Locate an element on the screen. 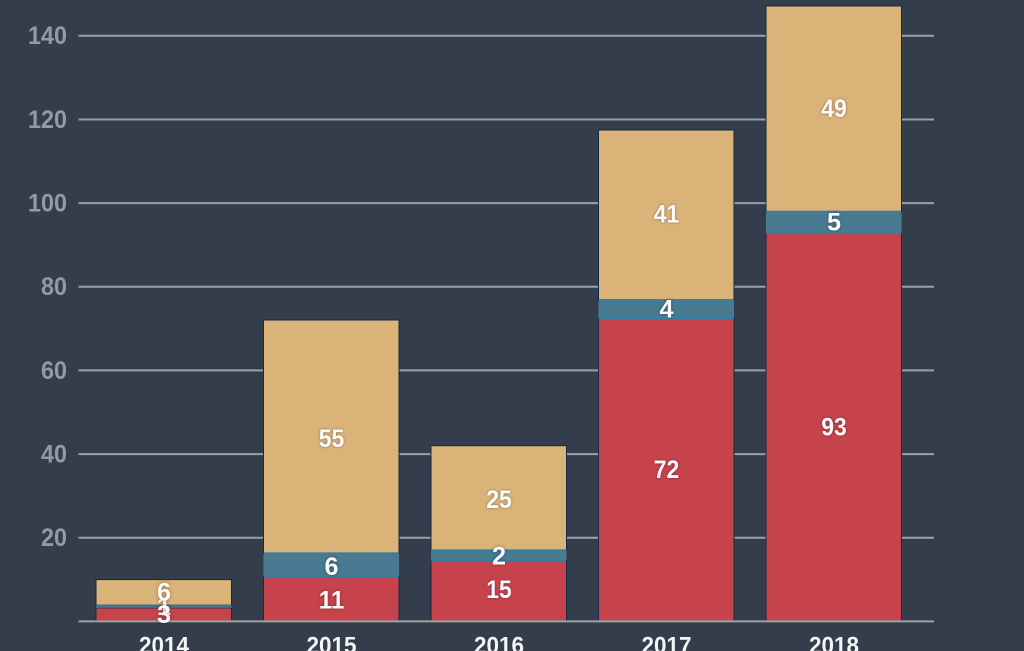 The width and height of the screenshot is (1024, 651). svg-text: 5 is located at coordinates (834, 222).